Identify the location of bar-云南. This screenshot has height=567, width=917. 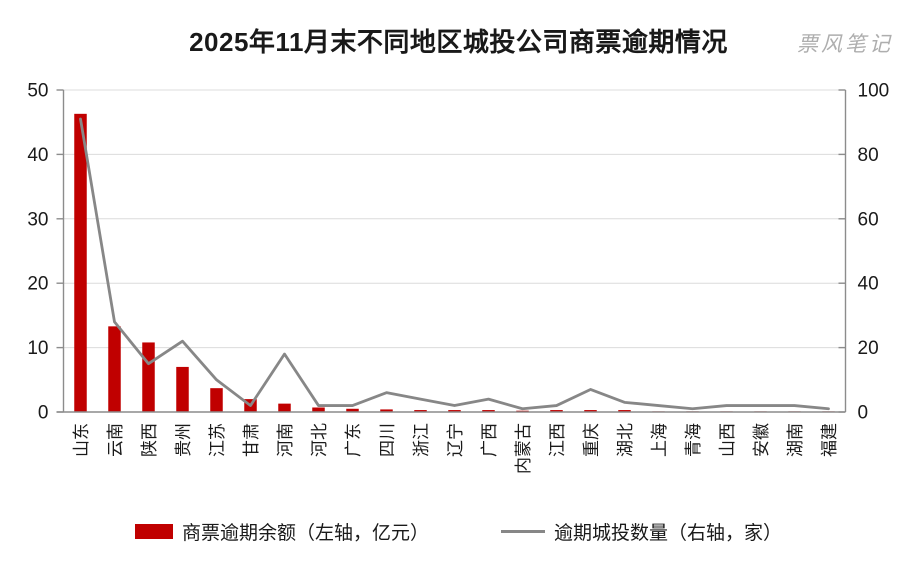
(114, 369).